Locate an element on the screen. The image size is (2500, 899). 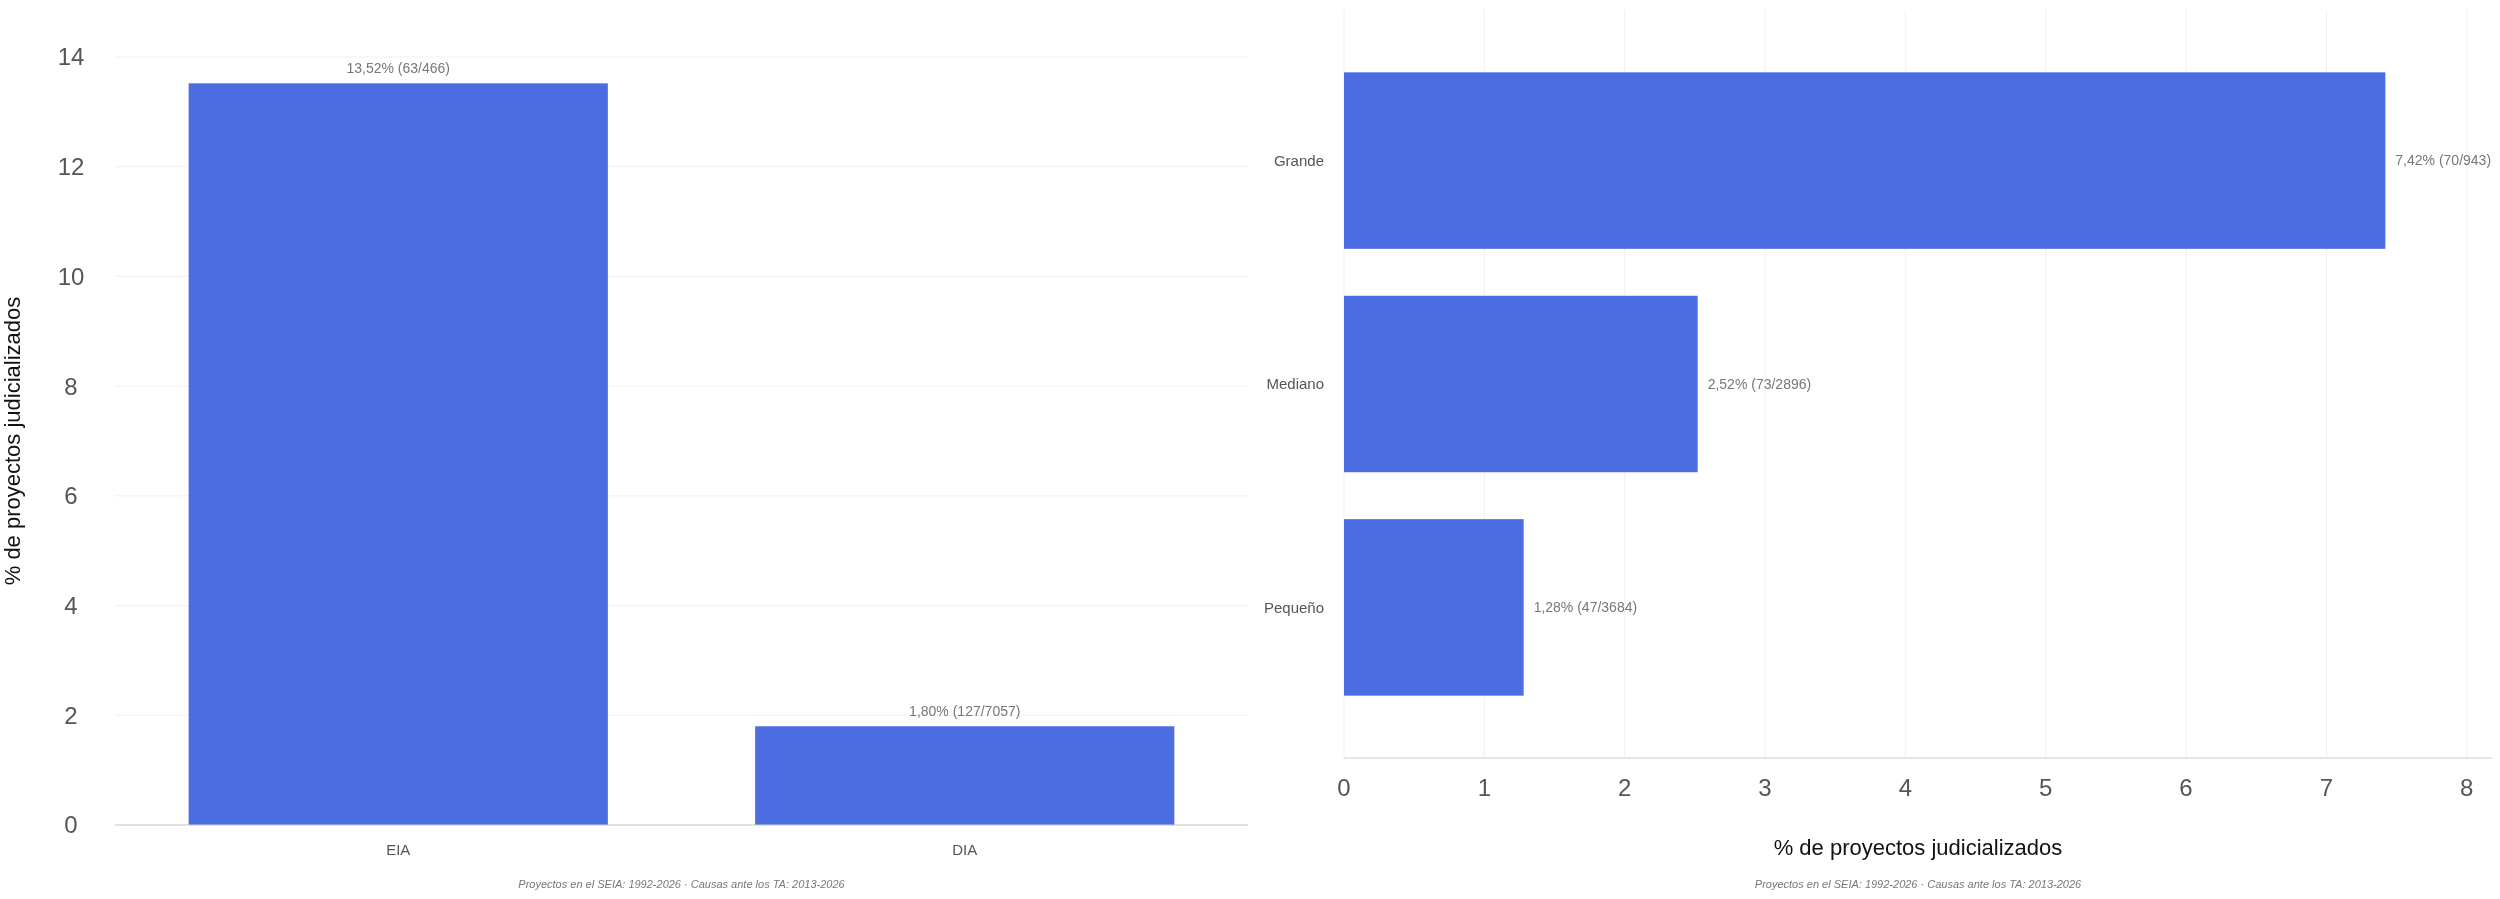
x-tick-label: 2 is located at coordinates (1625, 787).